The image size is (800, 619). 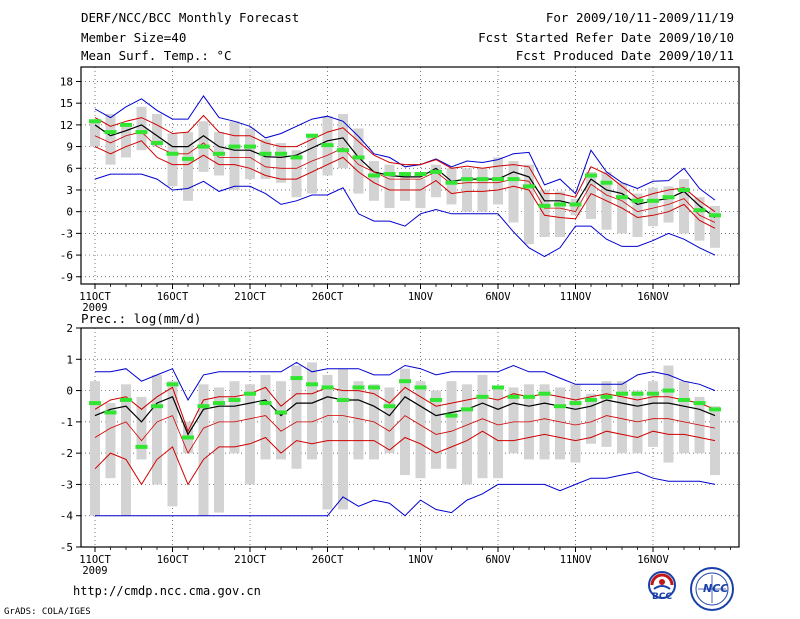 I want to click on ensemble-upper-line, so click(x=405, y=409).